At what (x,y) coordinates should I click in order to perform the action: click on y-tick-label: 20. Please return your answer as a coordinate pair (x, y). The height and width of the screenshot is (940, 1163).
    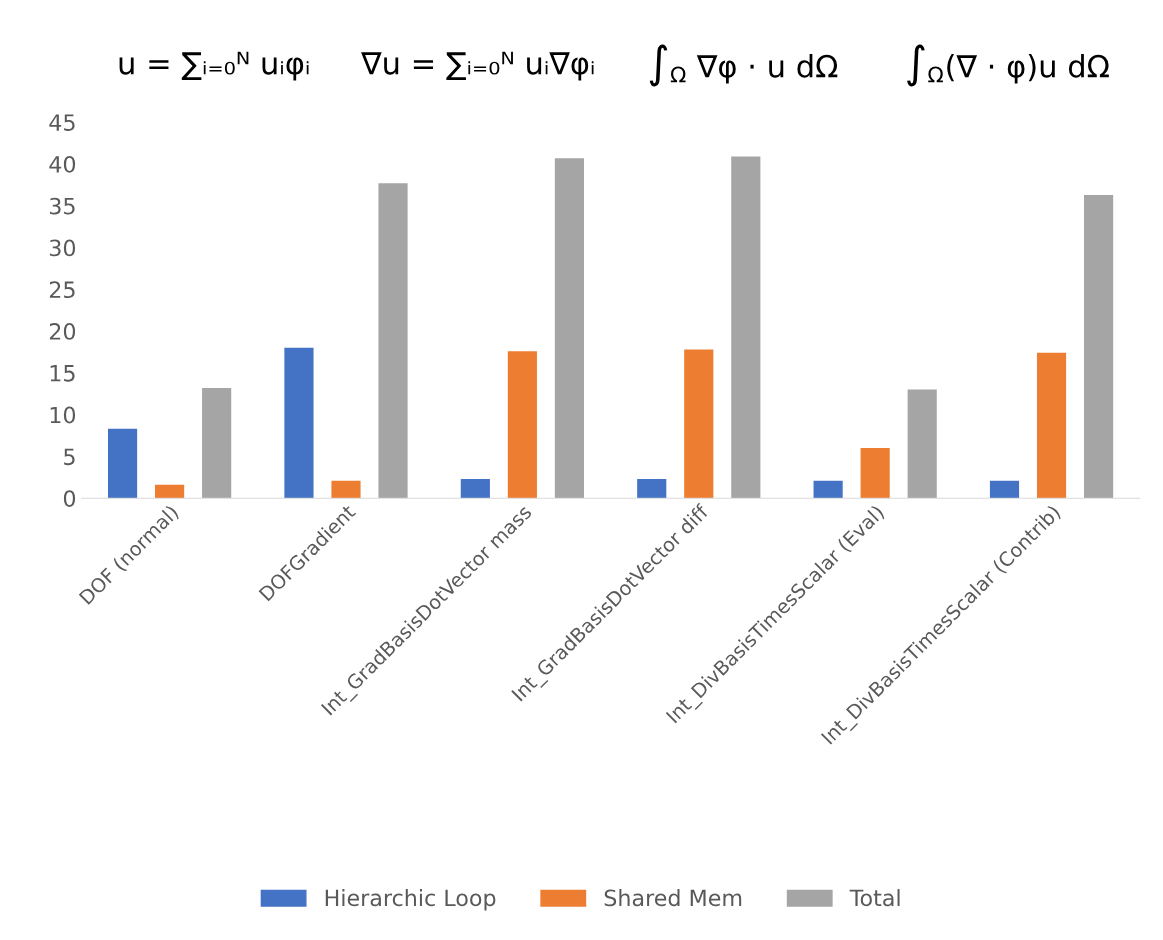
    Looking at the image, I should click on (62, 331).